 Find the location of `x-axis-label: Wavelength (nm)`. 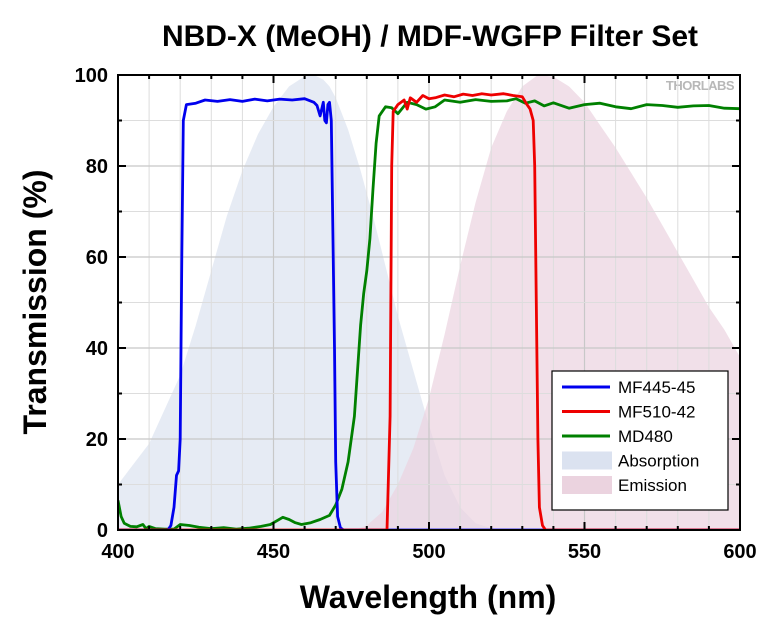

x-axis-label: Wavelength (nm) is located at coordinates (428, 597).